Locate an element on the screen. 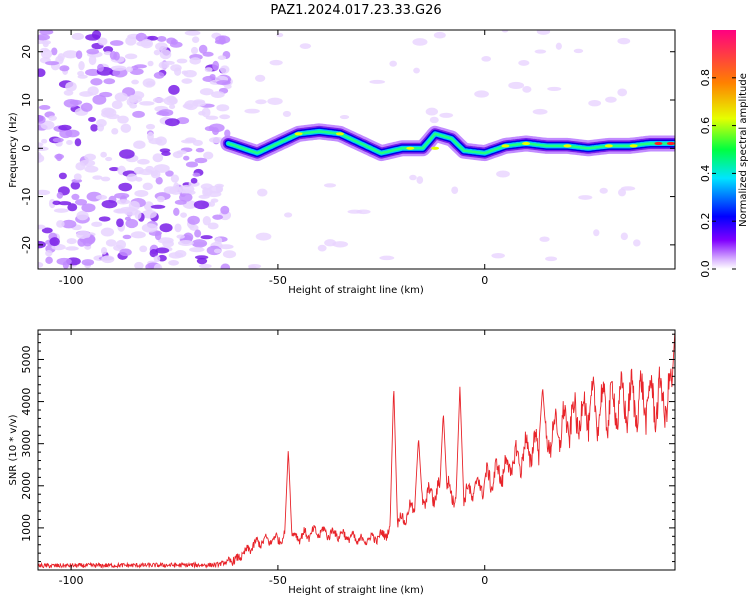 The width and height of the screenshot is (750, 600). x-tick-label: 0 is located at coordinates (484, 580).